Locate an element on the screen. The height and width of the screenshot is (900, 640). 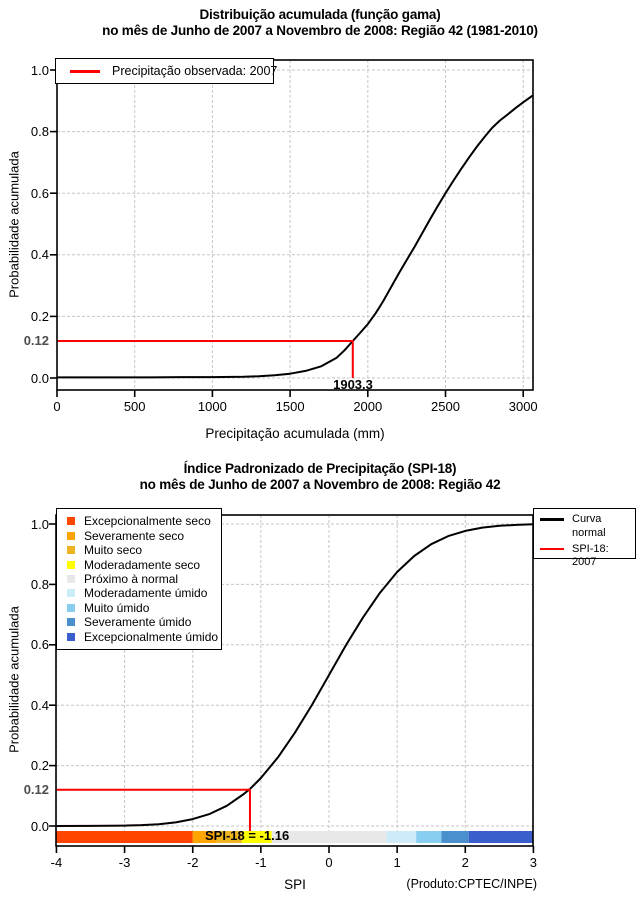
panel2-x-tick-label: 0 is located at coordinates (329, 862).